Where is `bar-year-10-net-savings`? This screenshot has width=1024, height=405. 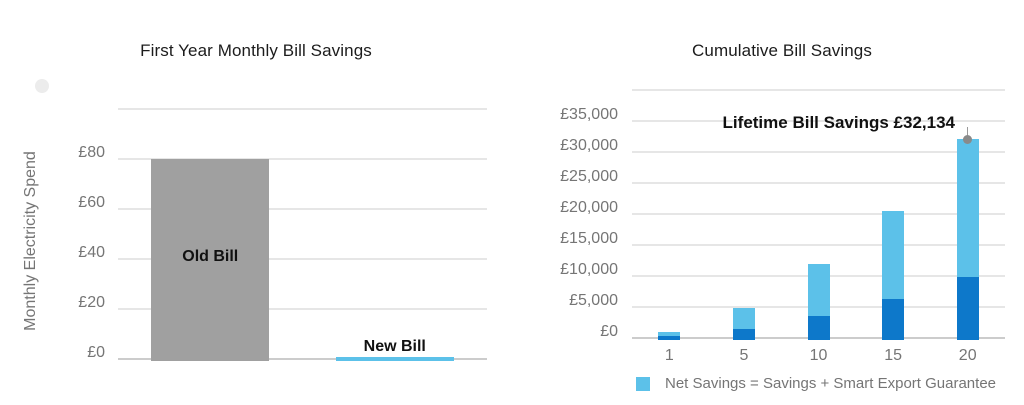
bar-year-10-net-savings is located at coordinates (818, 290).